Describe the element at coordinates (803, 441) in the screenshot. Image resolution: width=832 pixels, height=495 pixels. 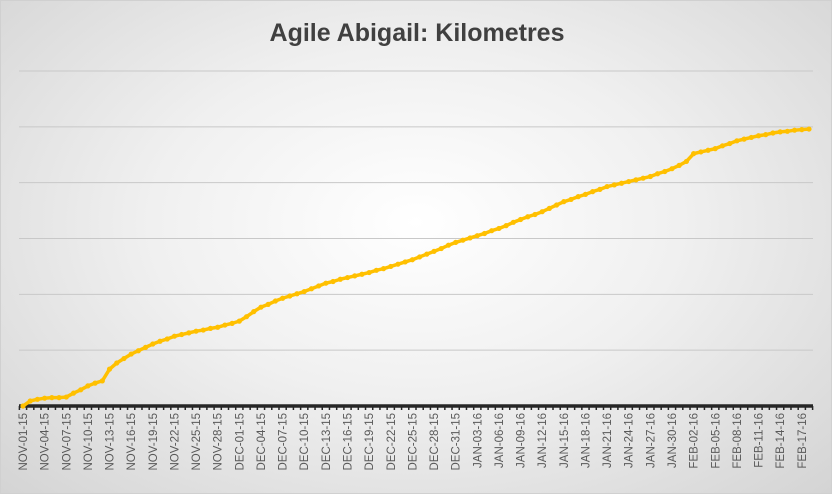
I see `x-tick-label: FEB-17-16` at that location.